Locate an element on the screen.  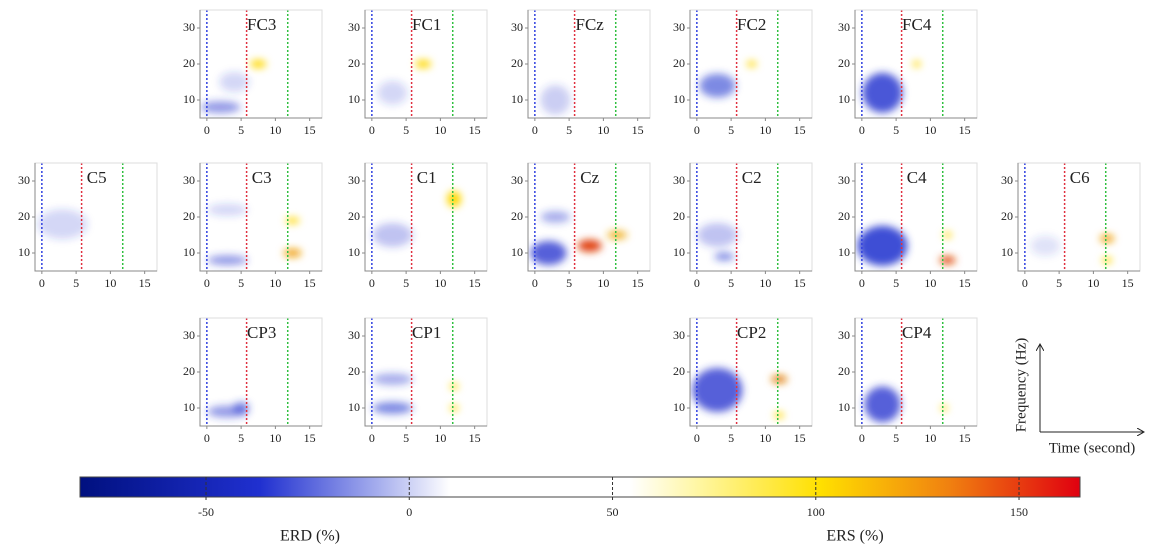
panel: 0 5 10 15 10 20 30 CP1 is located at coordinates (418, 381).